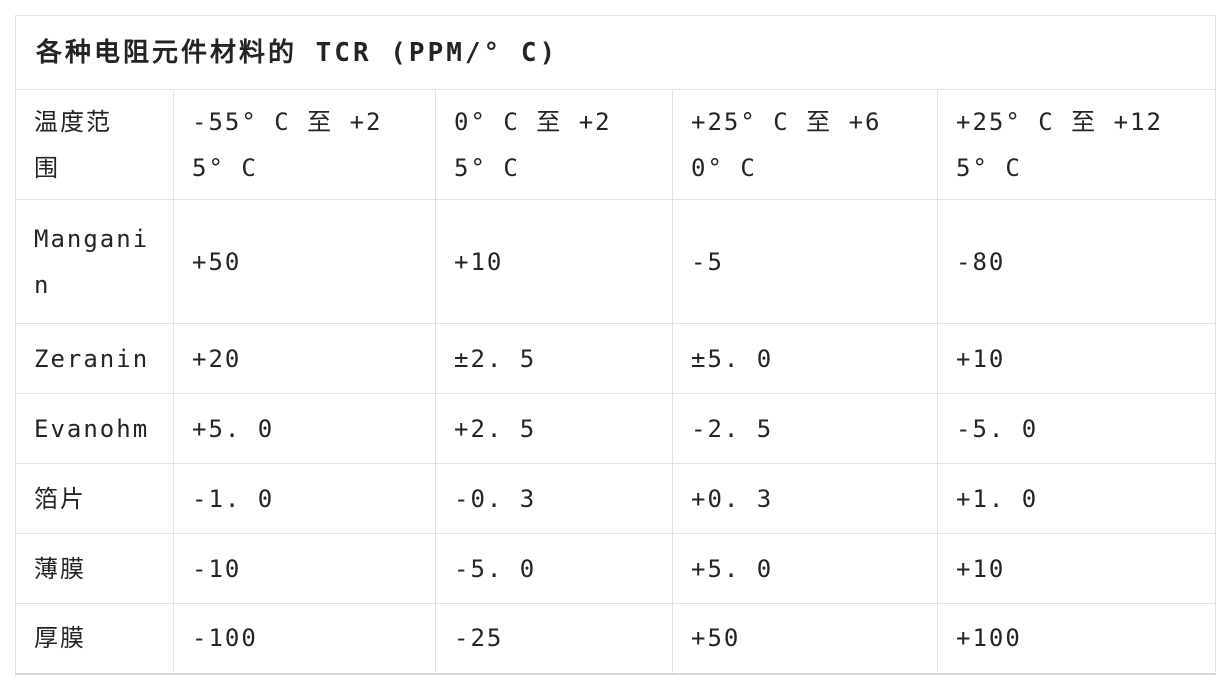 The height and width of the screenshot is (690, 1230). Describe the element at coordinates (304, 638) in the screenshot. I see `value-cell: -100` at that location.